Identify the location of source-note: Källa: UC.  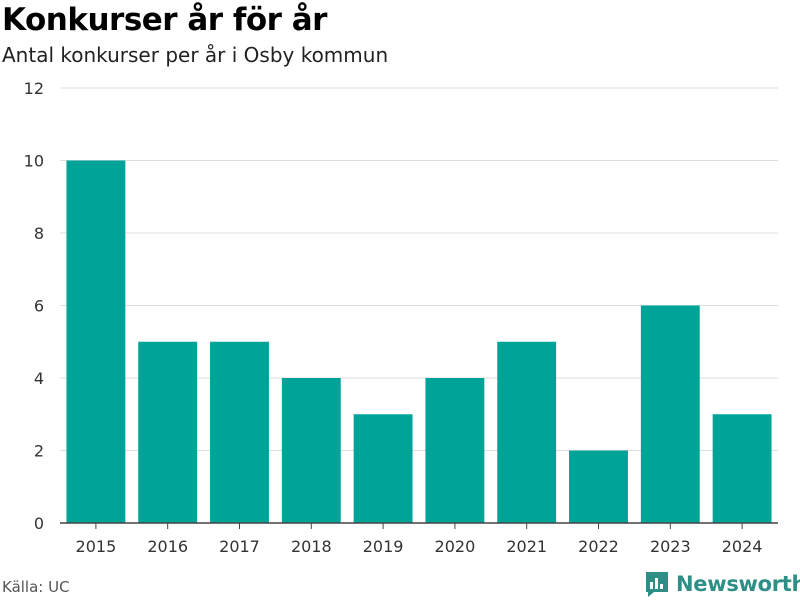
(36, 587).